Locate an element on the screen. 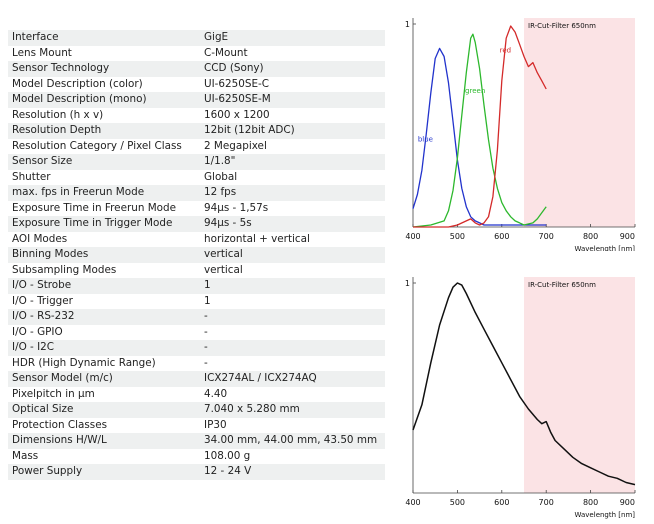 This screenshot has height=524, width=654. spec-row: Pixelpitch in µm 4.40 is located at coordinates (196, 395).